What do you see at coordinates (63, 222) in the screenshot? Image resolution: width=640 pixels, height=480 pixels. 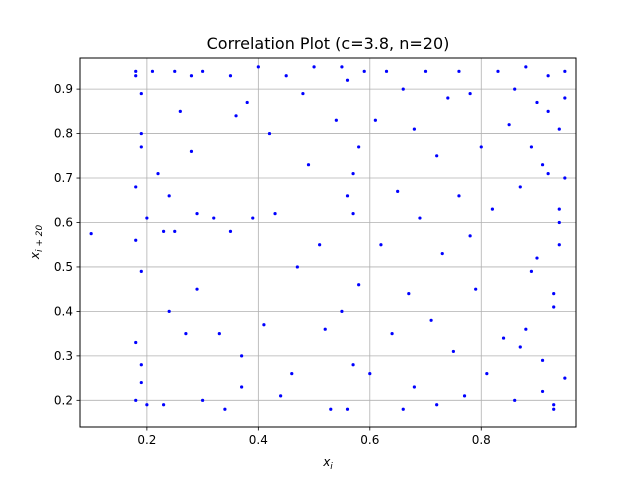 I see `y-tick-label: 0.6` at bounding box center [63, 222].